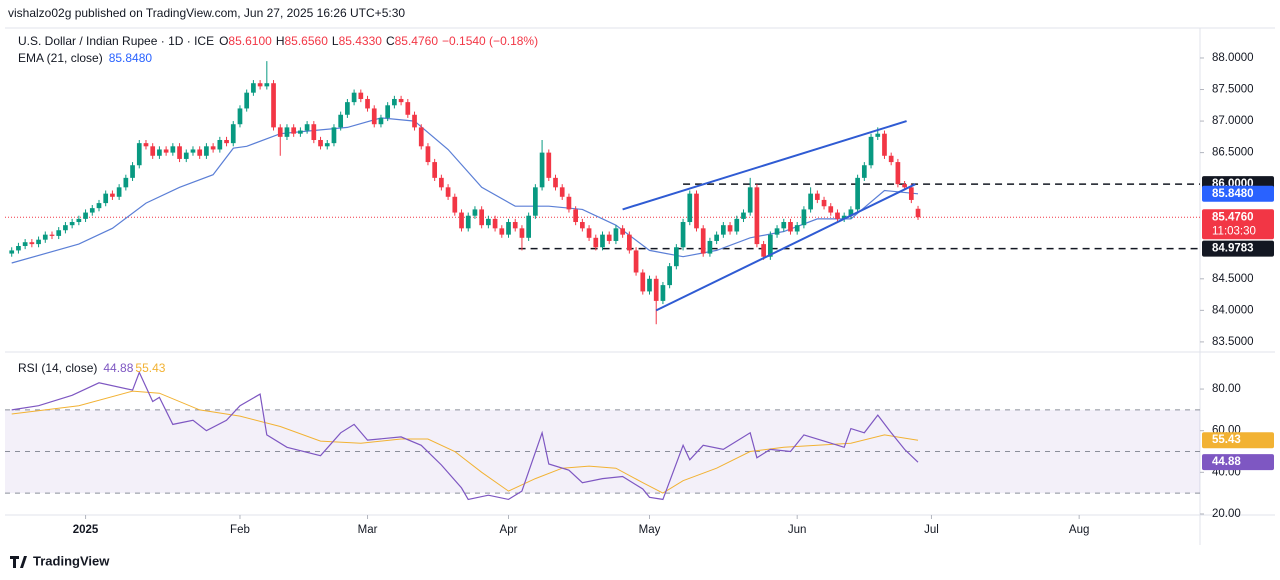 The height and width of the screenshot is (580, 1280). What do you see at coordinates (1238, 224) in the screenshot?
I see `last-price-box` at bounding box center [1238, 224].